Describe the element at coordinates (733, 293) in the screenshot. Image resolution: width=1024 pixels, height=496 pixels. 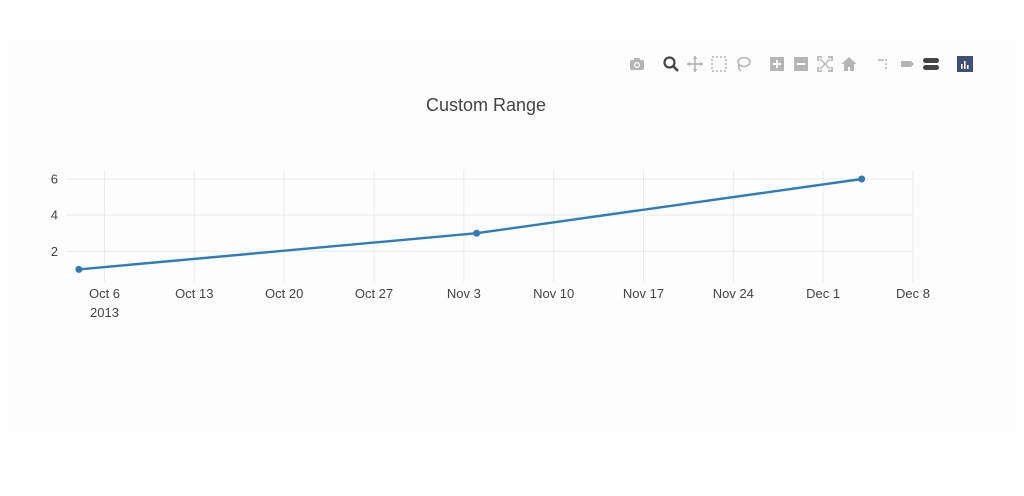
I see `x-tick-label: Nov 24` at that location.